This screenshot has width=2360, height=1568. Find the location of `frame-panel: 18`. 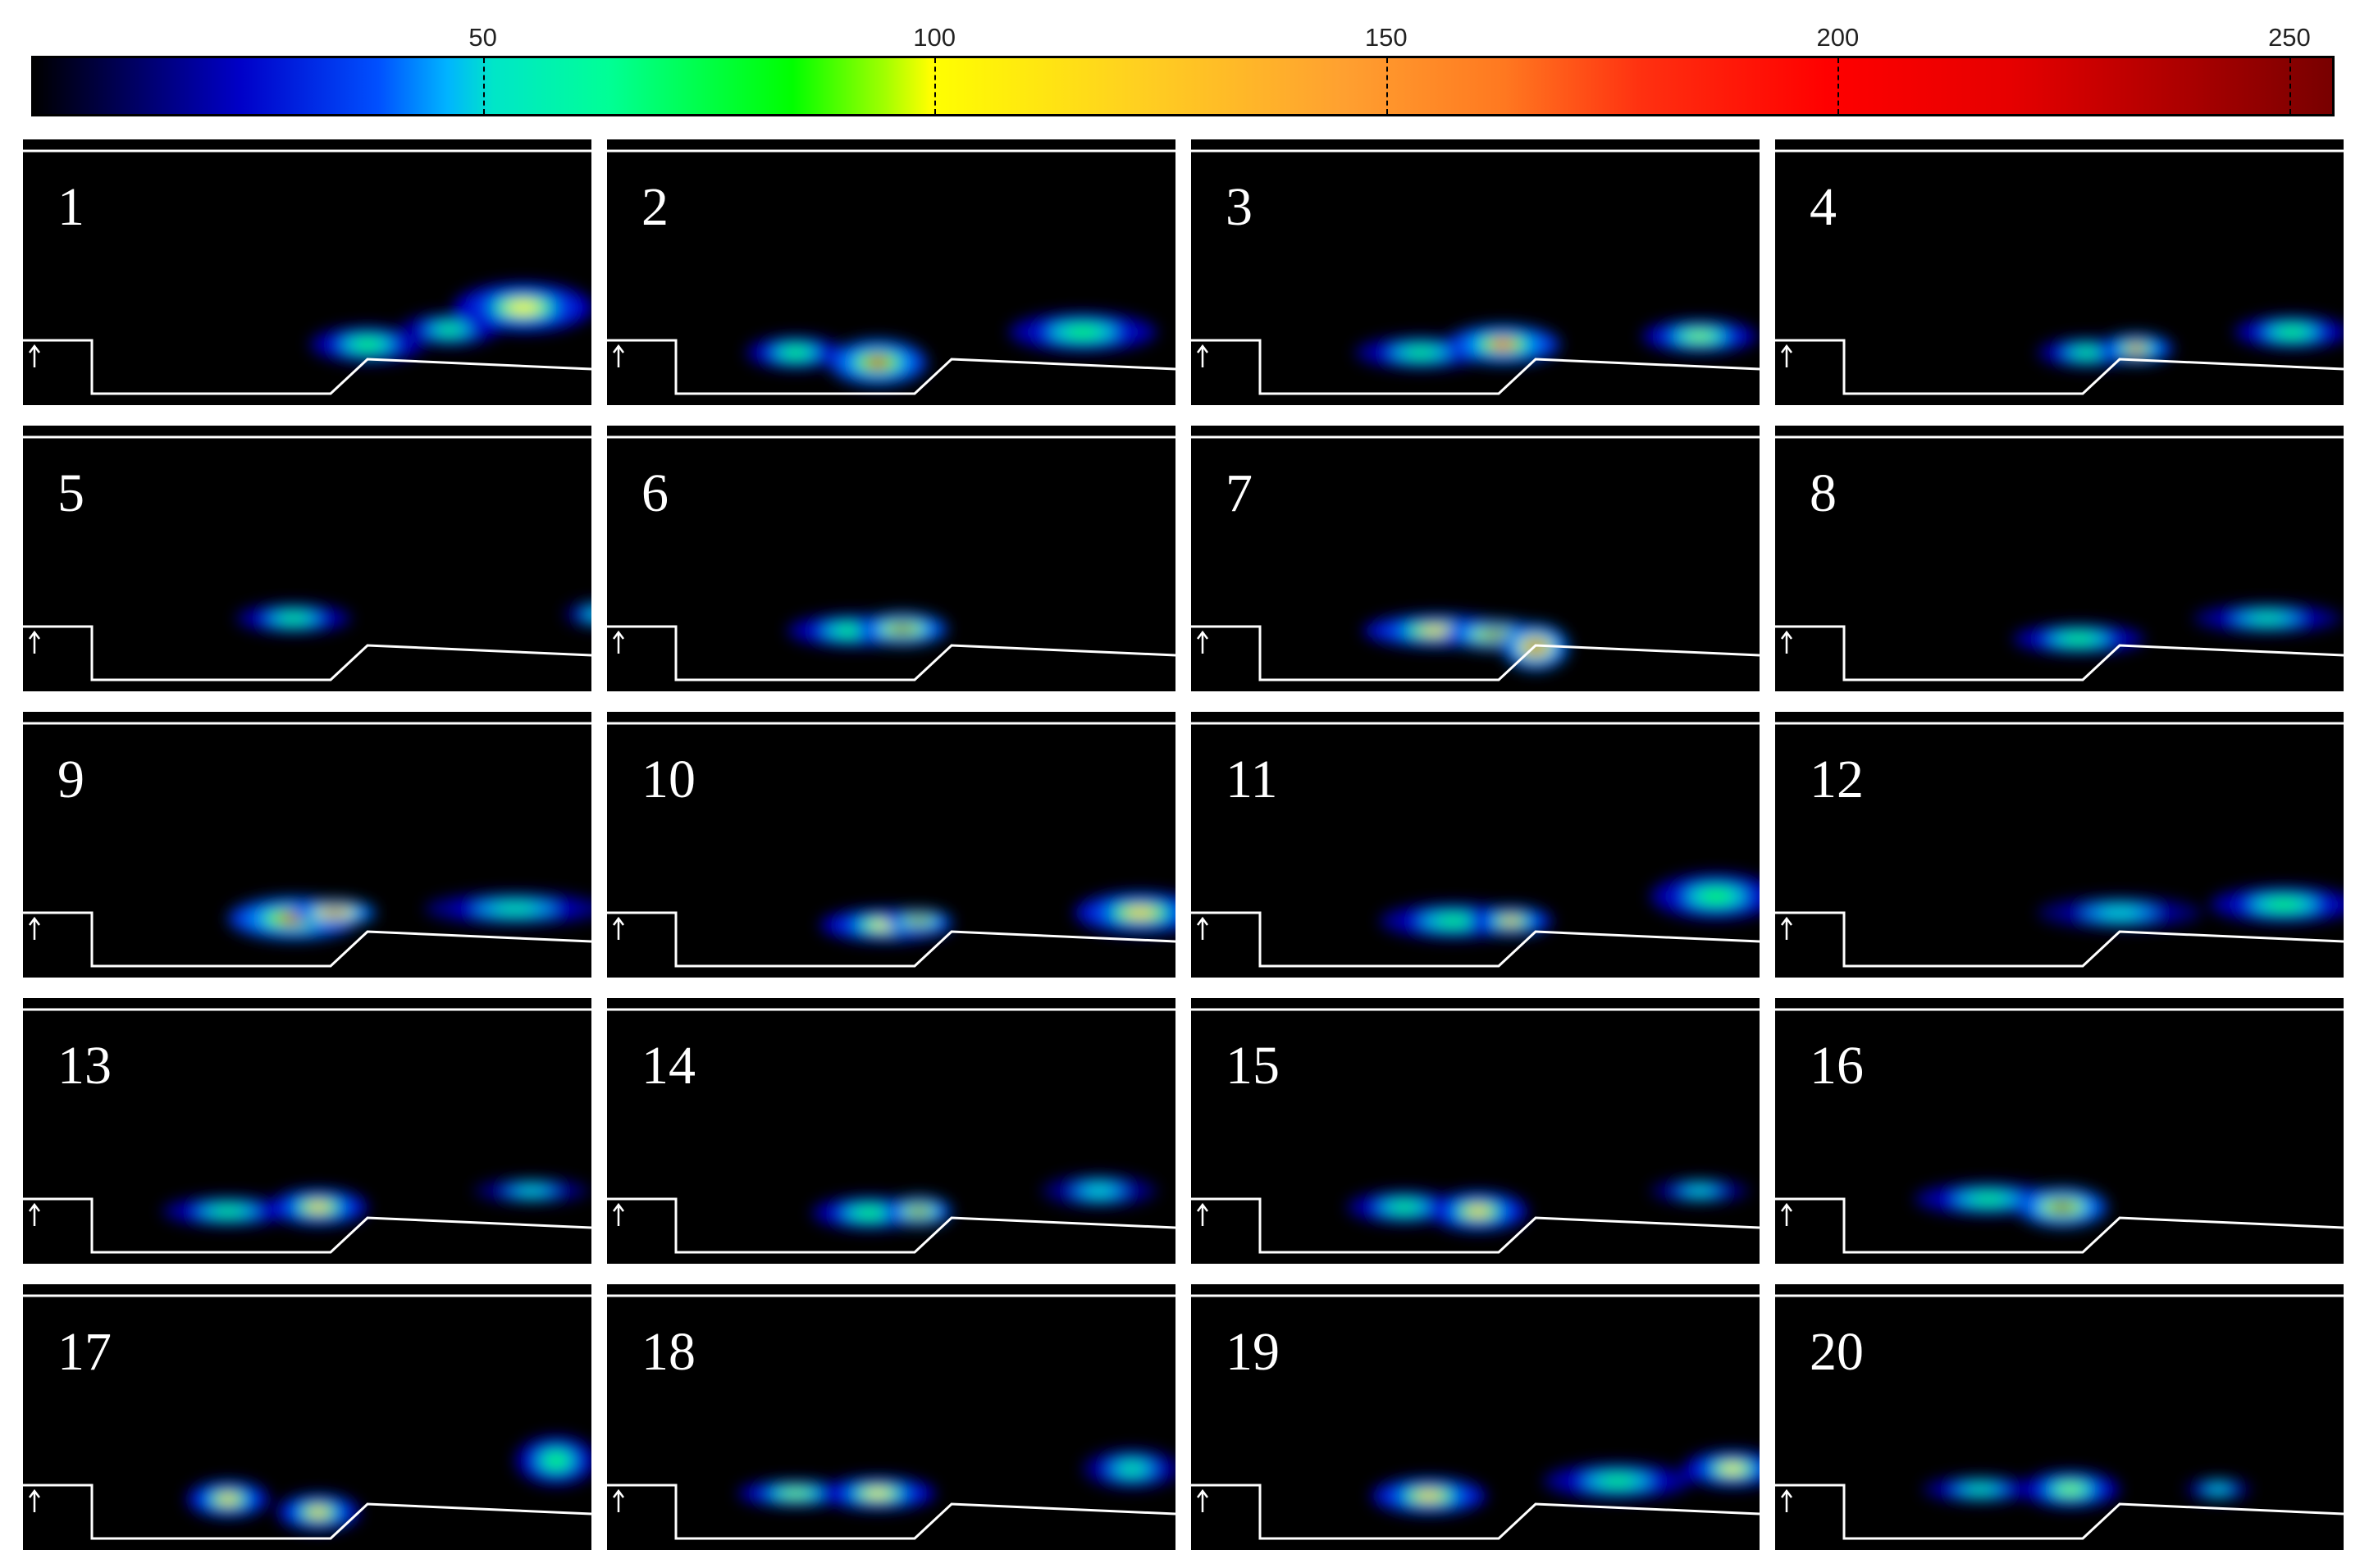

frame-panel: 18 is located at coordinates (891, 1417).